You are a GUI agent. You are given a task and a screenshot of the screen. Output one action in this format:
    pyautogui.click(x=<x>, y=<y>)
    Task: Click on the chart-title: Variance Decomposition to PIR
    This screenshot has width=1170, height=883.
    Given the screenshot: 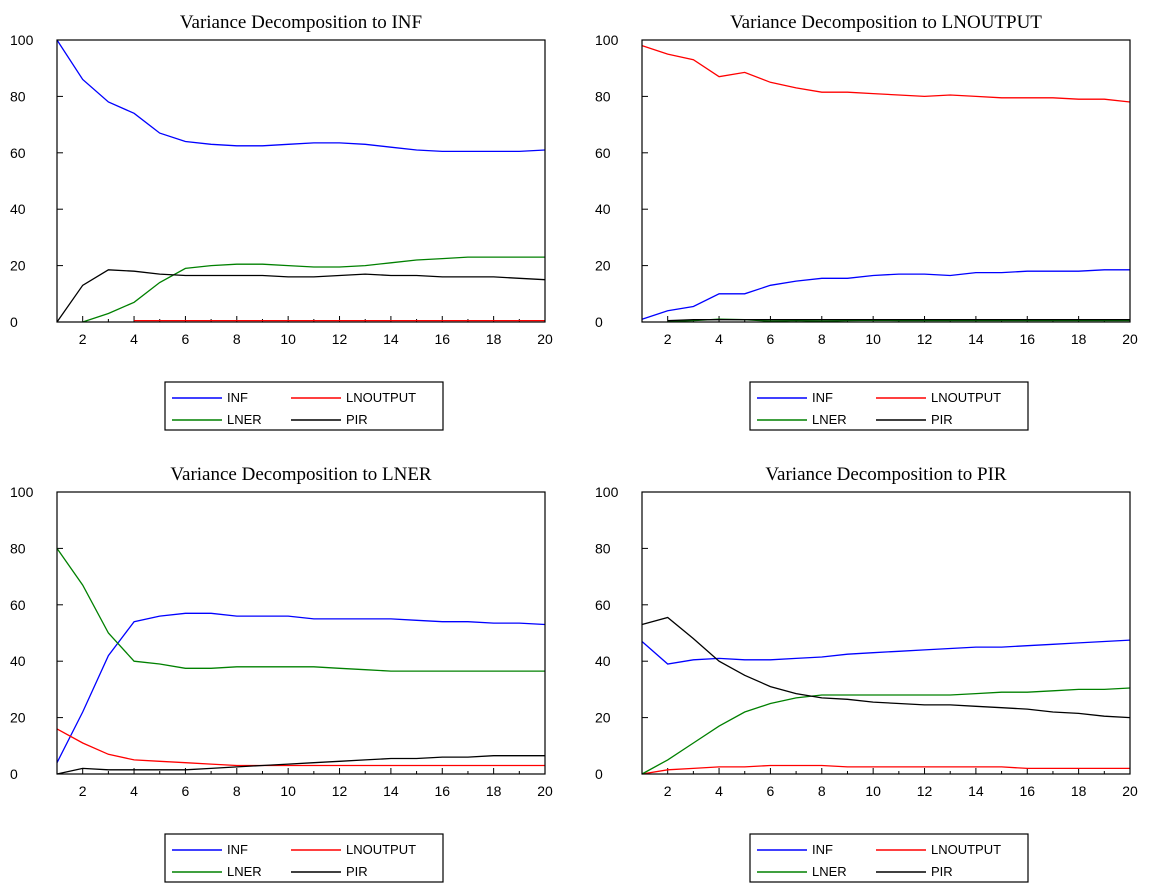 What is the action you would take?
    pyautogui.click(x=885, y=474)
    